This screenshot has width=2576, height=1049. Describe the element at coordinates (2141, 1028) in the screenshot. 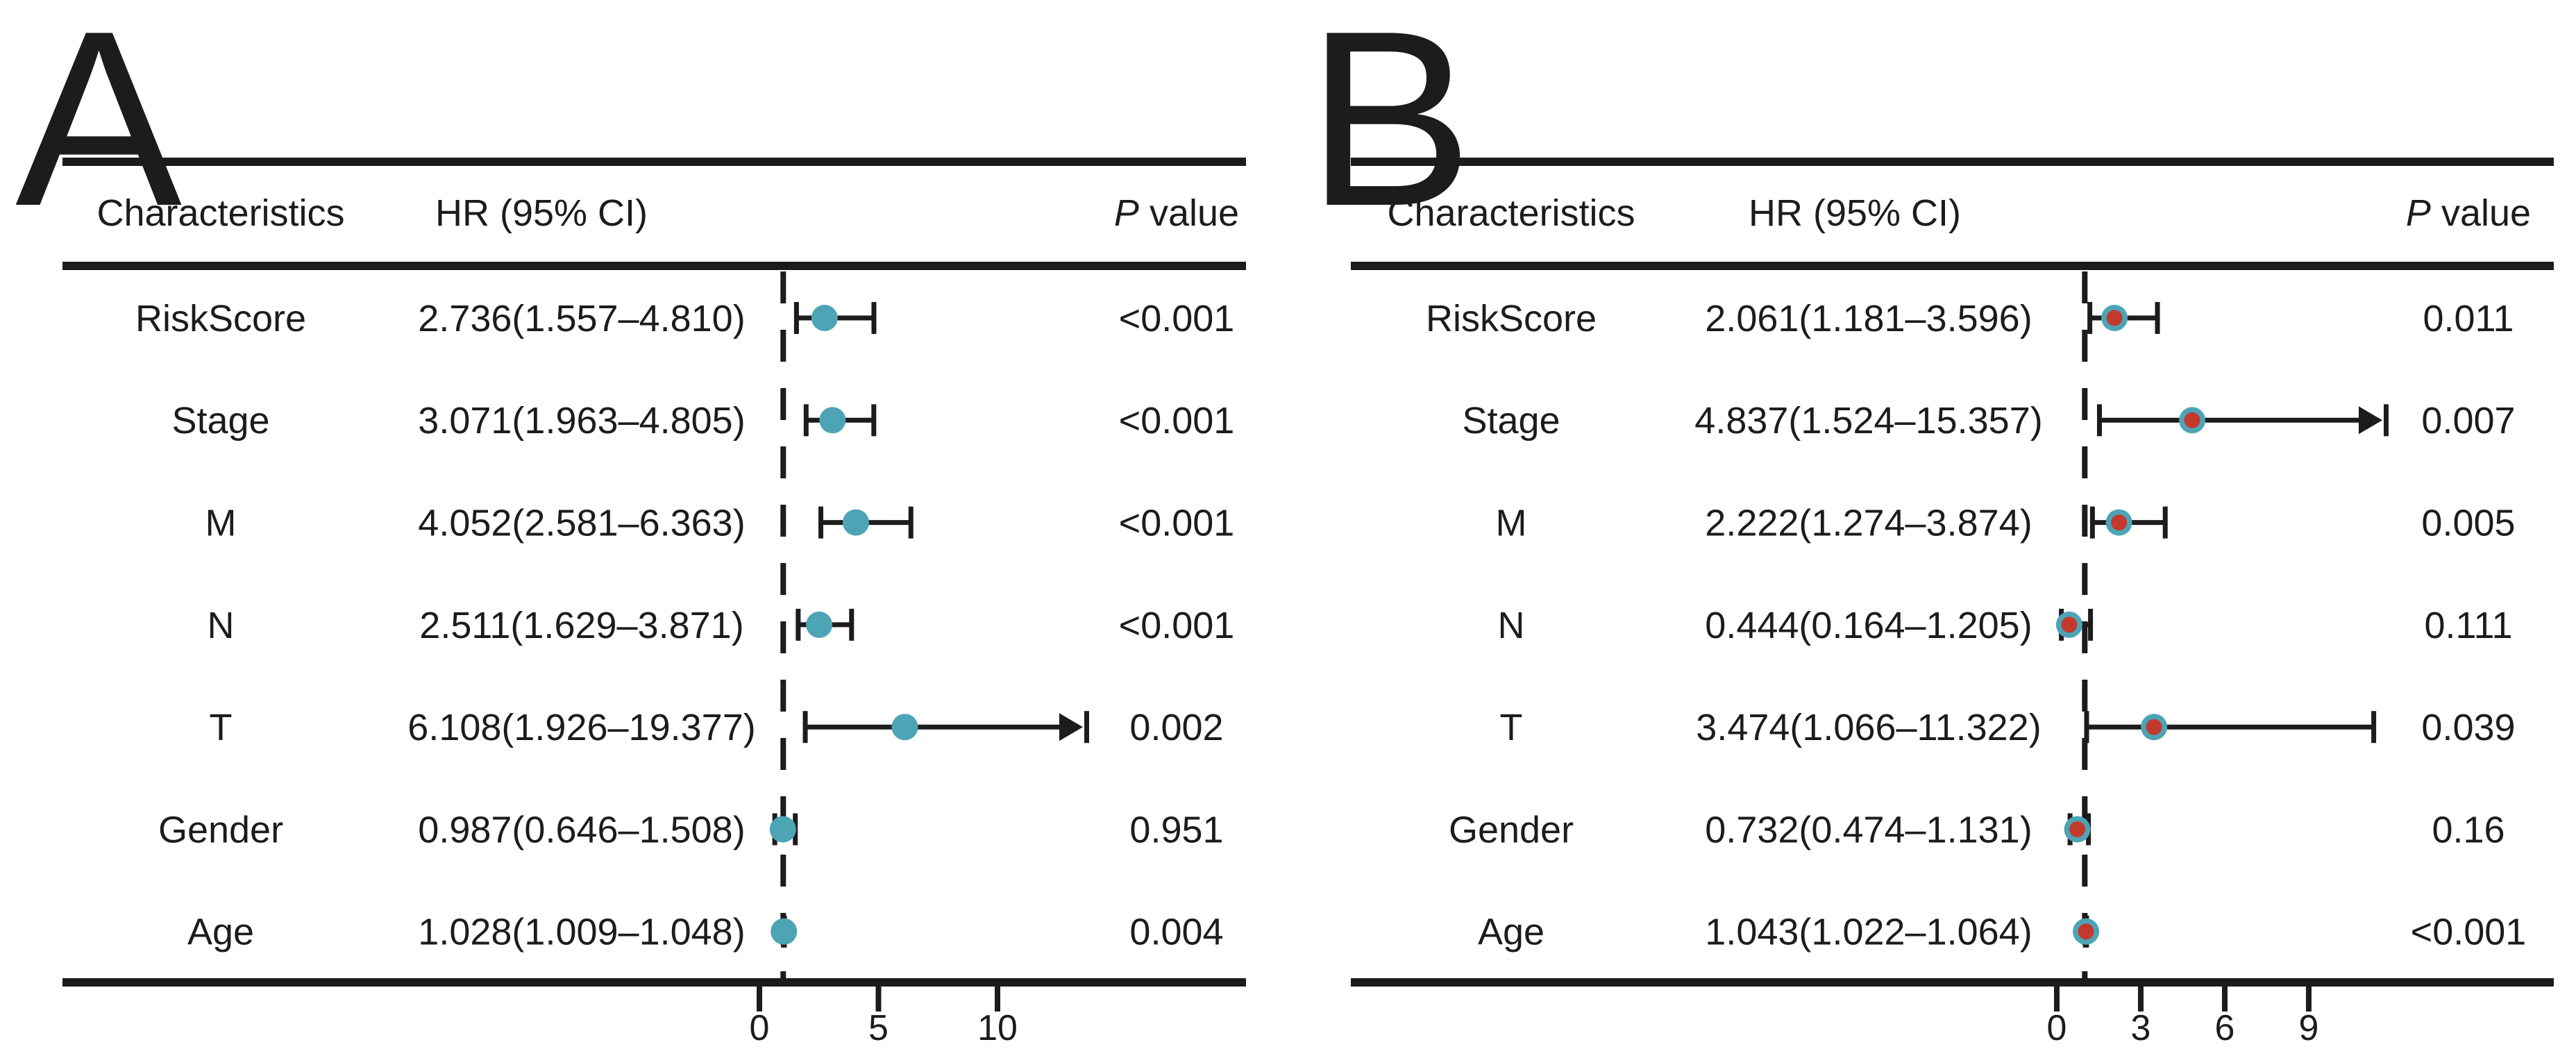

I see `axis-tick-label: 3` at that location.